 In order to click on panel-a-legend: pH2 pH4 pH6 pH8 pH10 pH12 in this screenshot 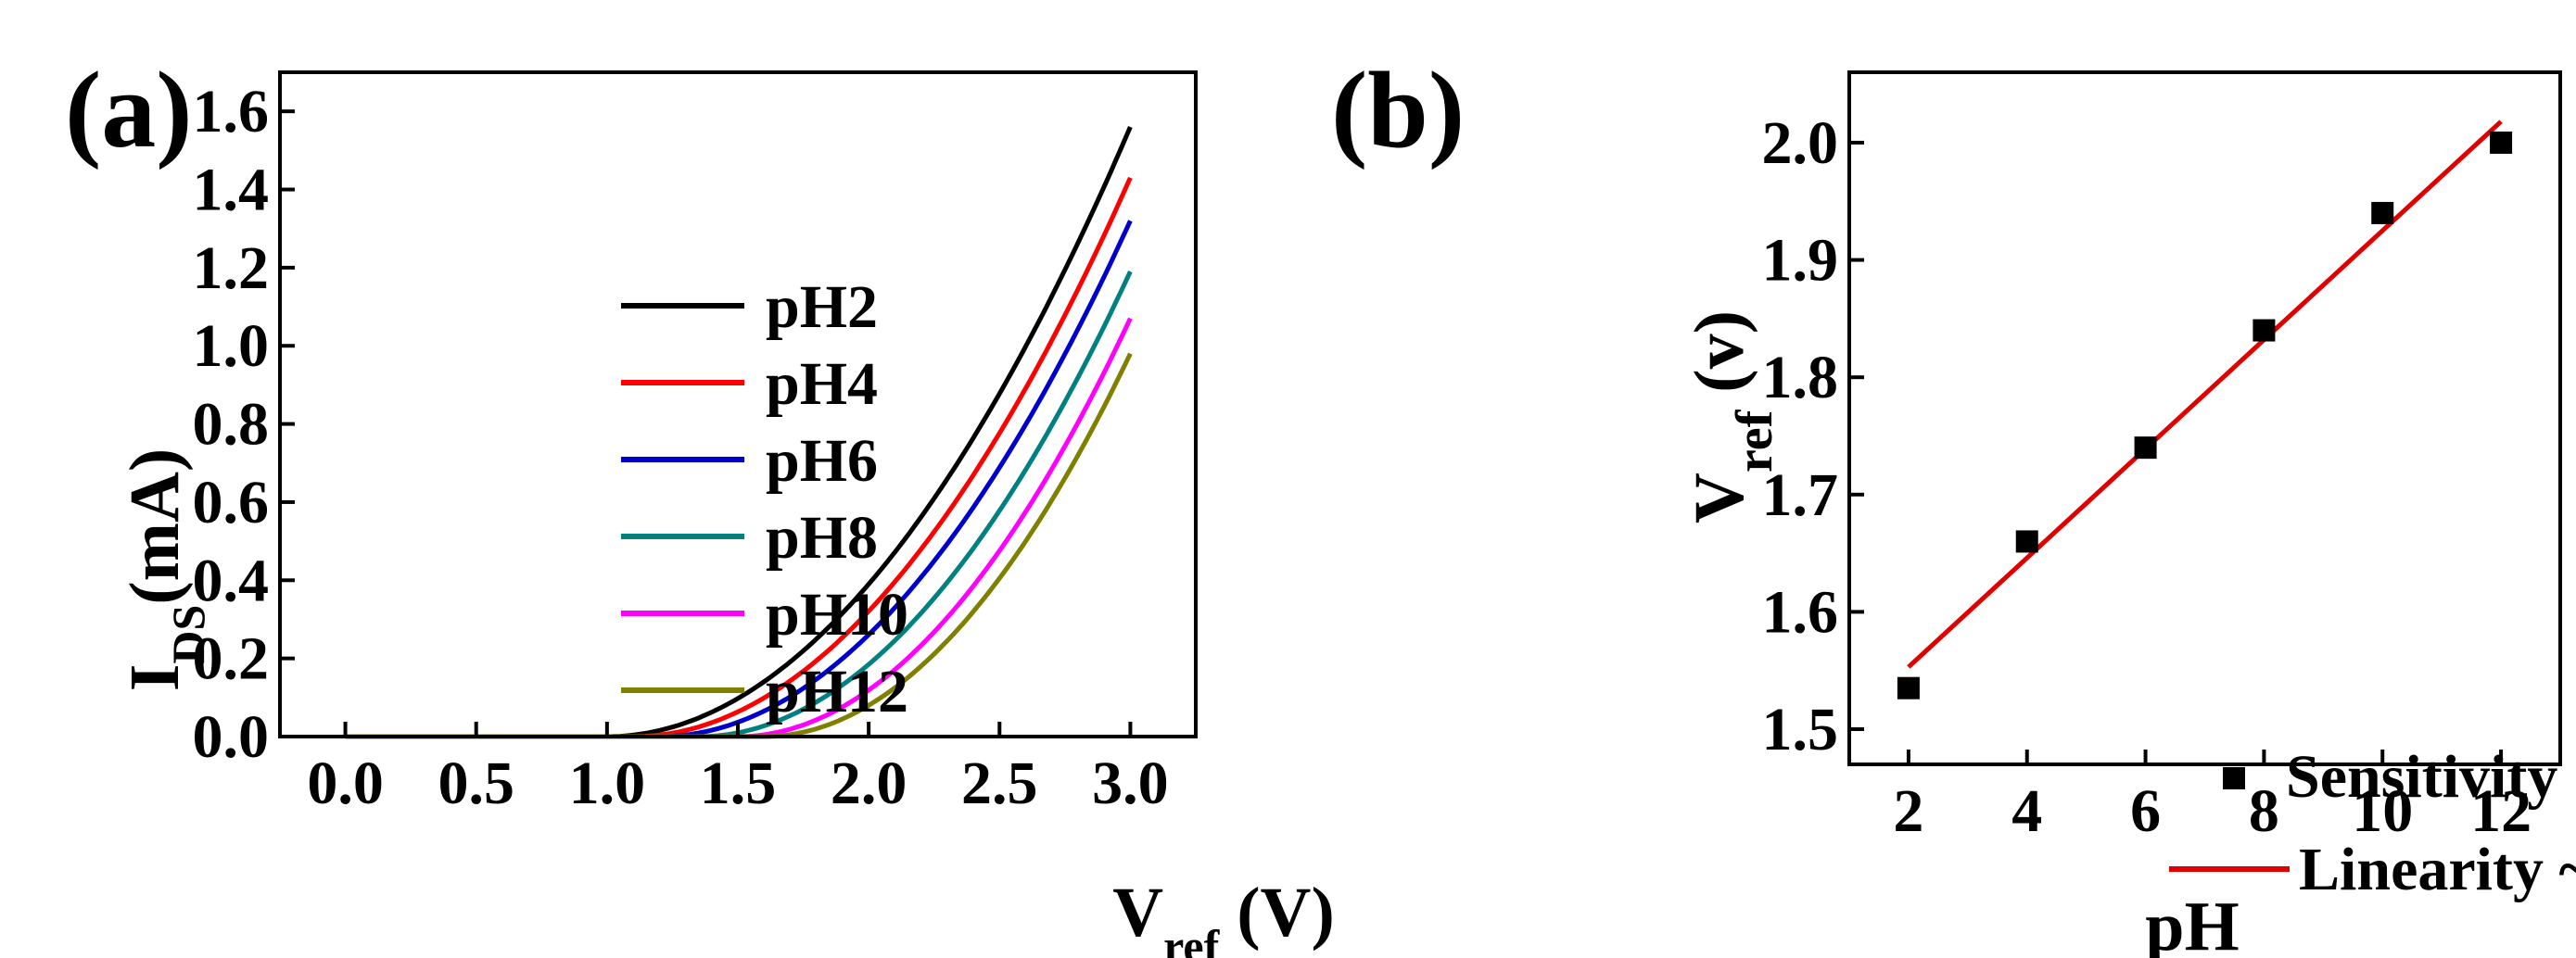, I will do `click(764, 499)`.